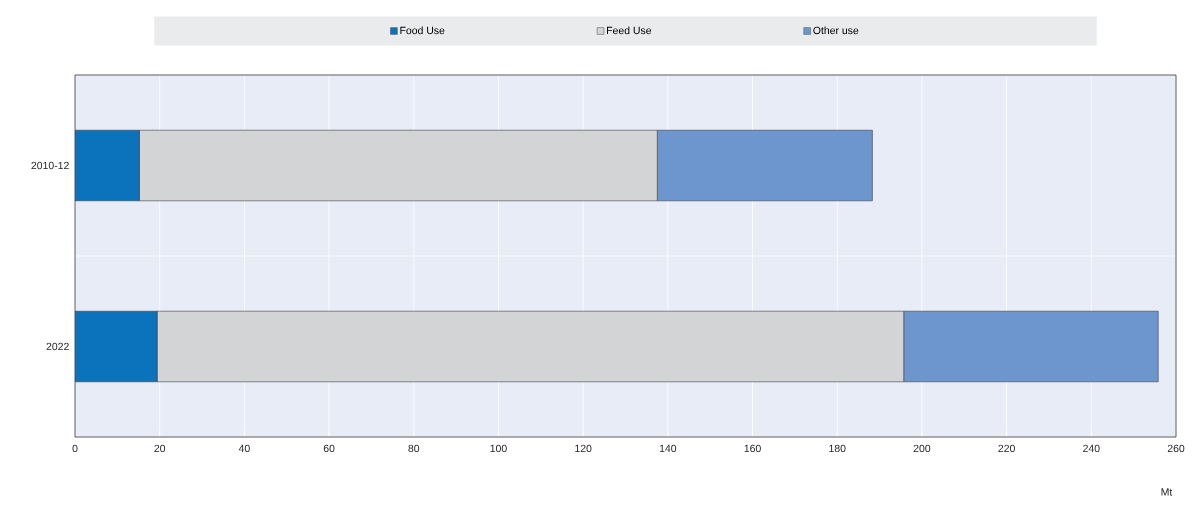  I want to click on x-tick-label: 120, so click(583, 448).